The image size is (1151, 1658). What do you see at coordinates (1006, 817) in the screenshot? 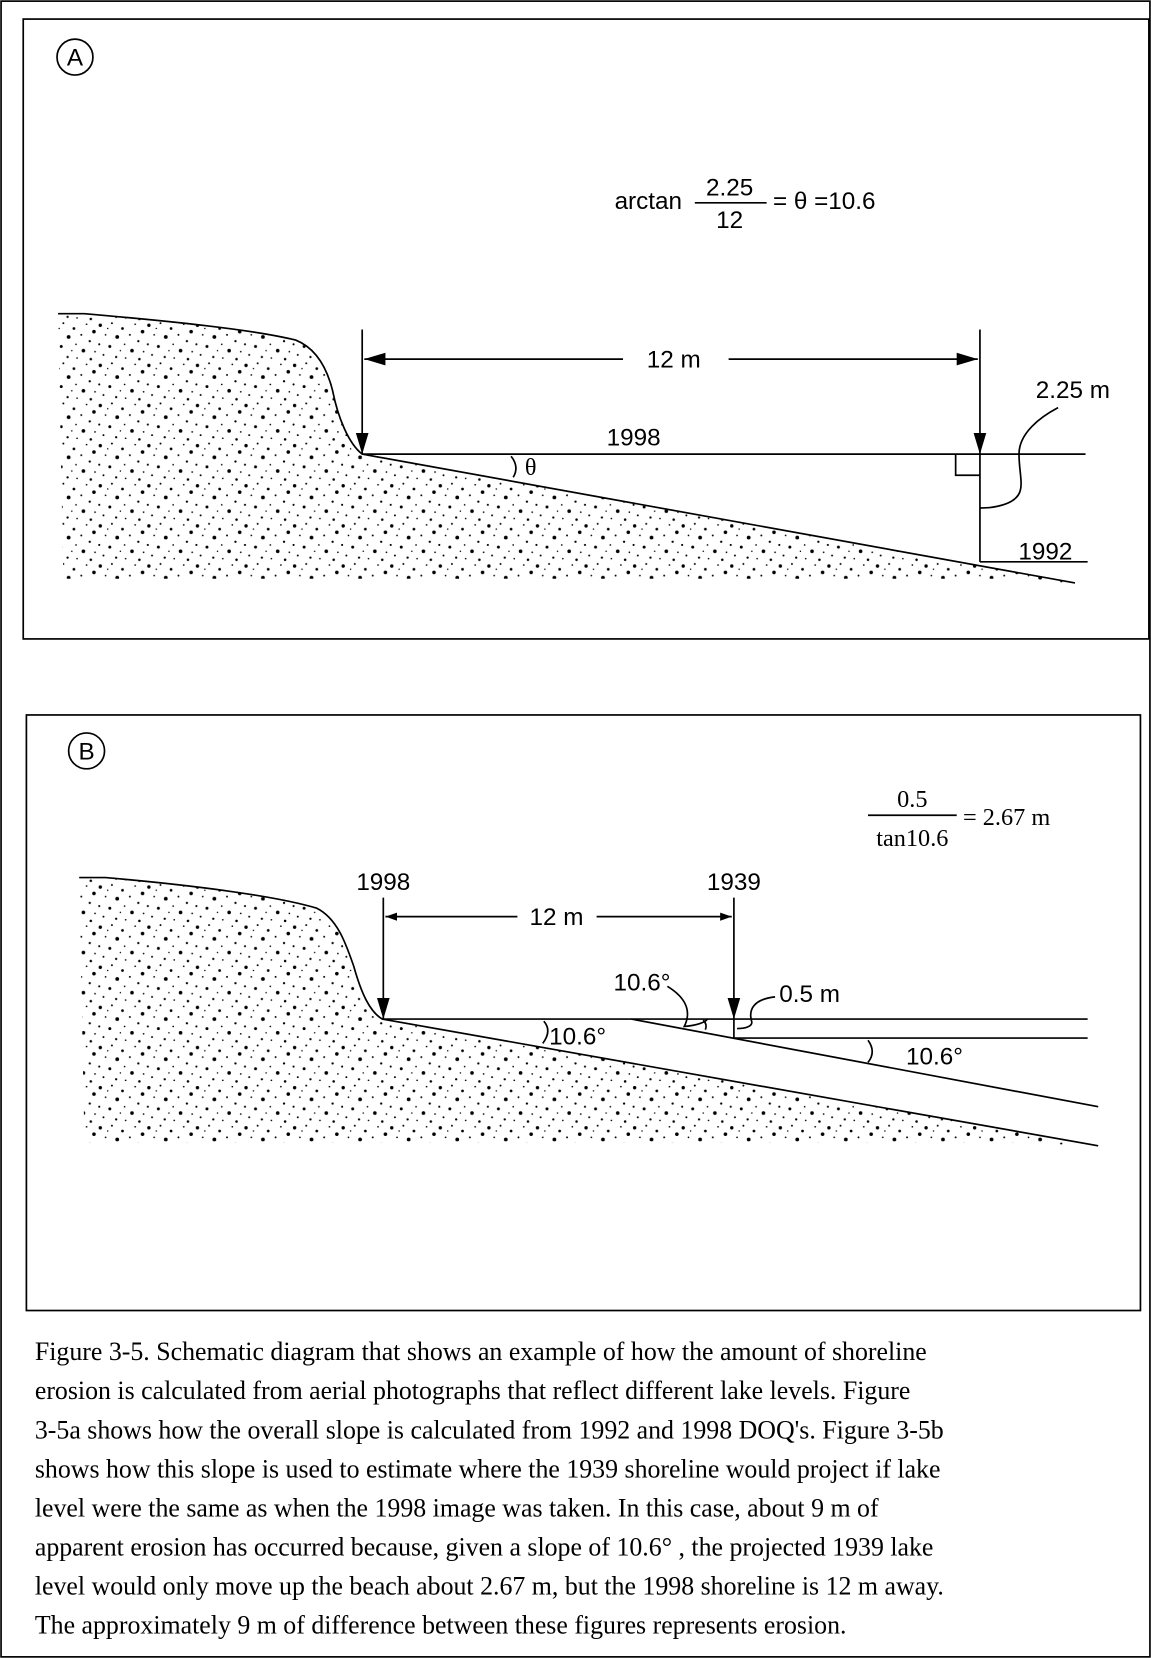
I see `formula-suffix: = 2.67 m` at bounding box center [1006, 817].